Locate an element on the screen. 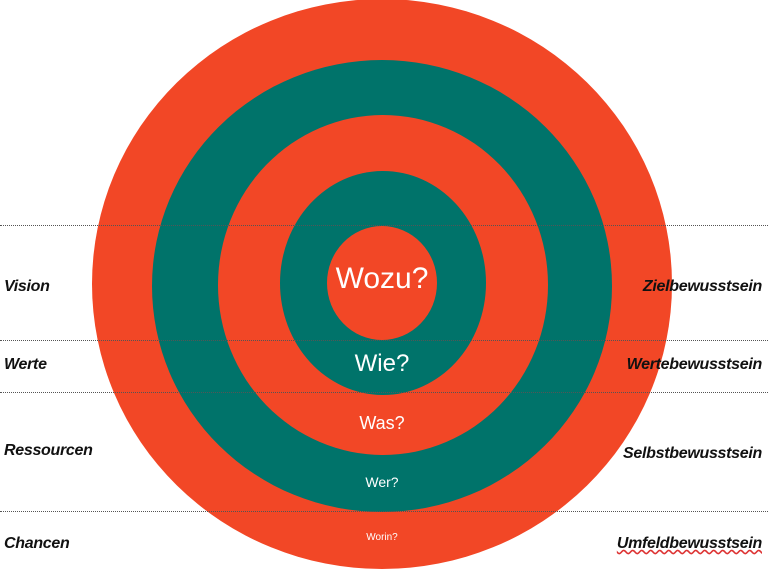 The image size is (768, 577). left-label-vision: Vision is located at coordinates (27, 286).